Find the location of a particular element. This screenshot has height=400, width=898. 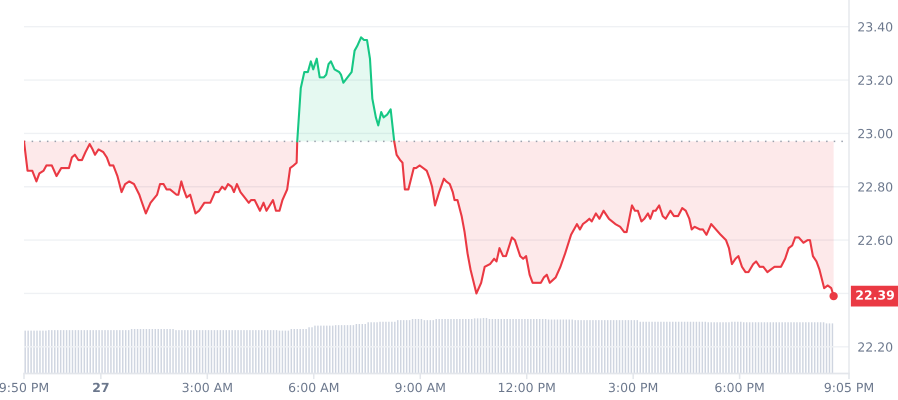

x-tick-label: 3:00 AM is located at coordinates (207, 387).